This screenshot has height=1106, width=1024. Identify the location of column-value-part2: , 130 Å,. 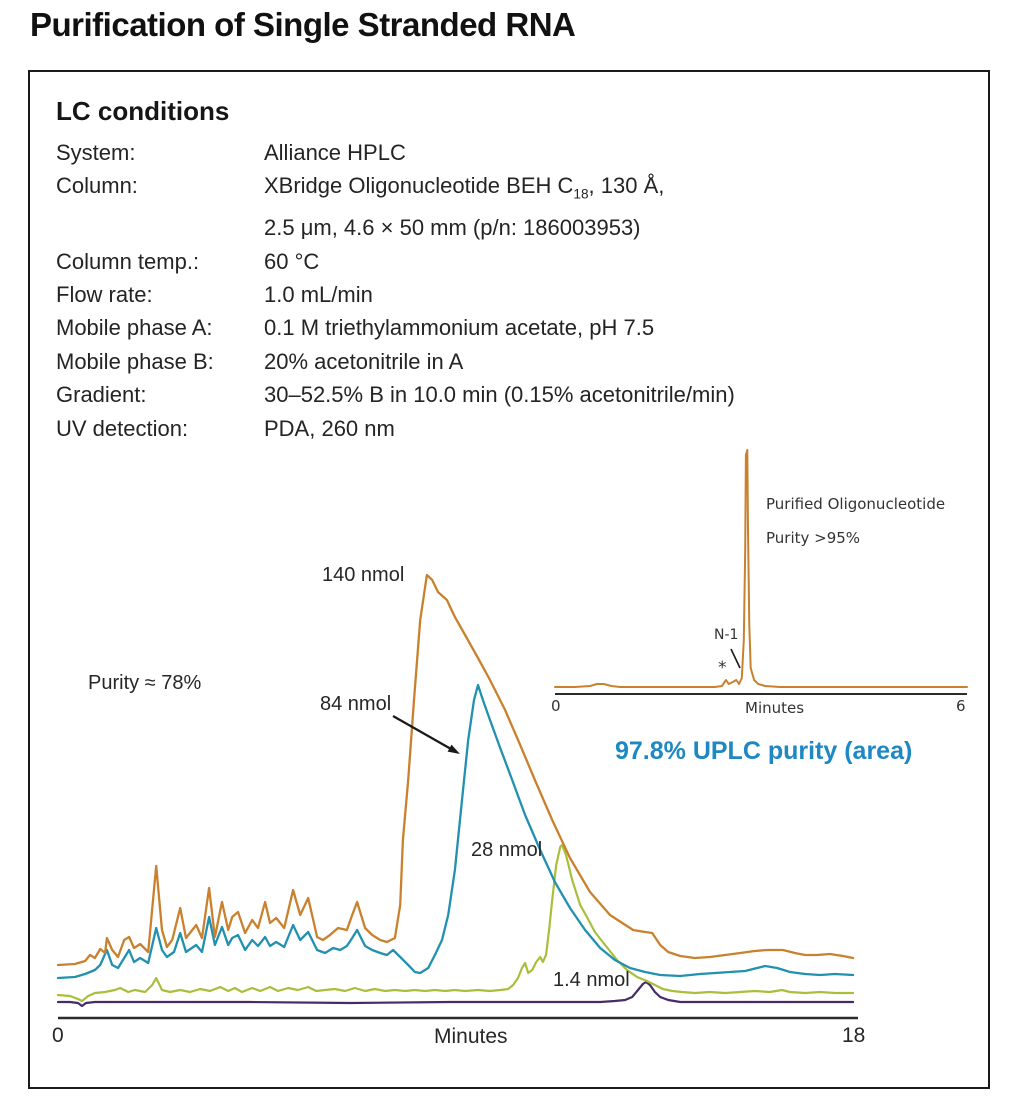
(626, 186).